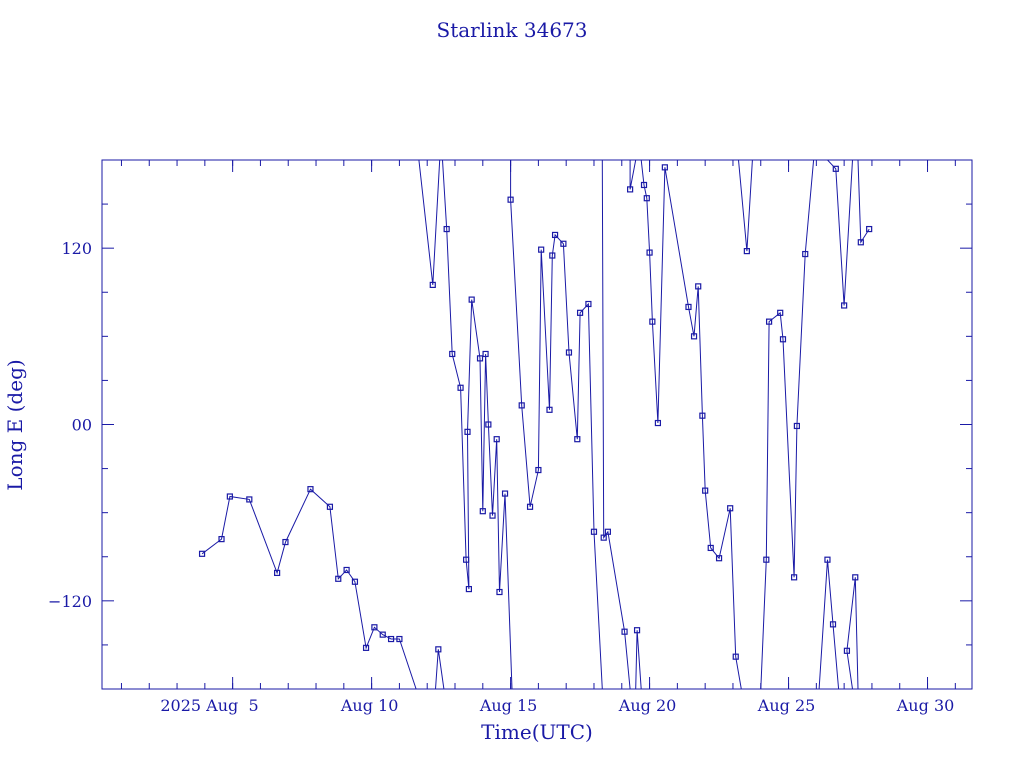 The height and width of the screenshot is (768, 1024). Describe the element at coordinates (512, 30) in the screenshot. I see `chart-title: Starlink 34673` at that location.